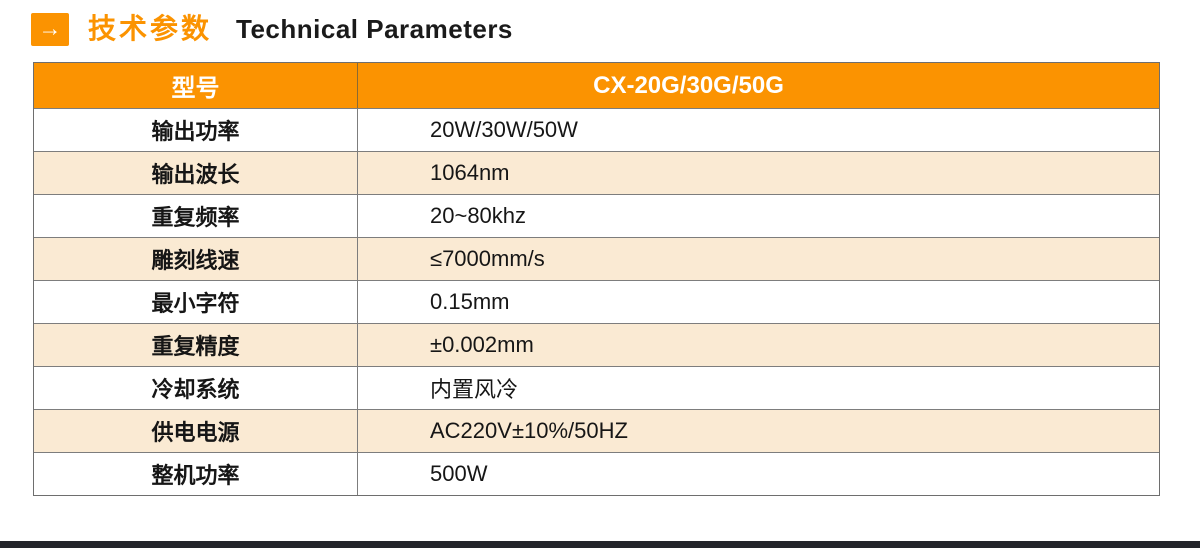  What do you see at coordinates (150, 28) in the screenshot?
I see `section-title-chinese: 技术参数` at bounding box center [150, 28].